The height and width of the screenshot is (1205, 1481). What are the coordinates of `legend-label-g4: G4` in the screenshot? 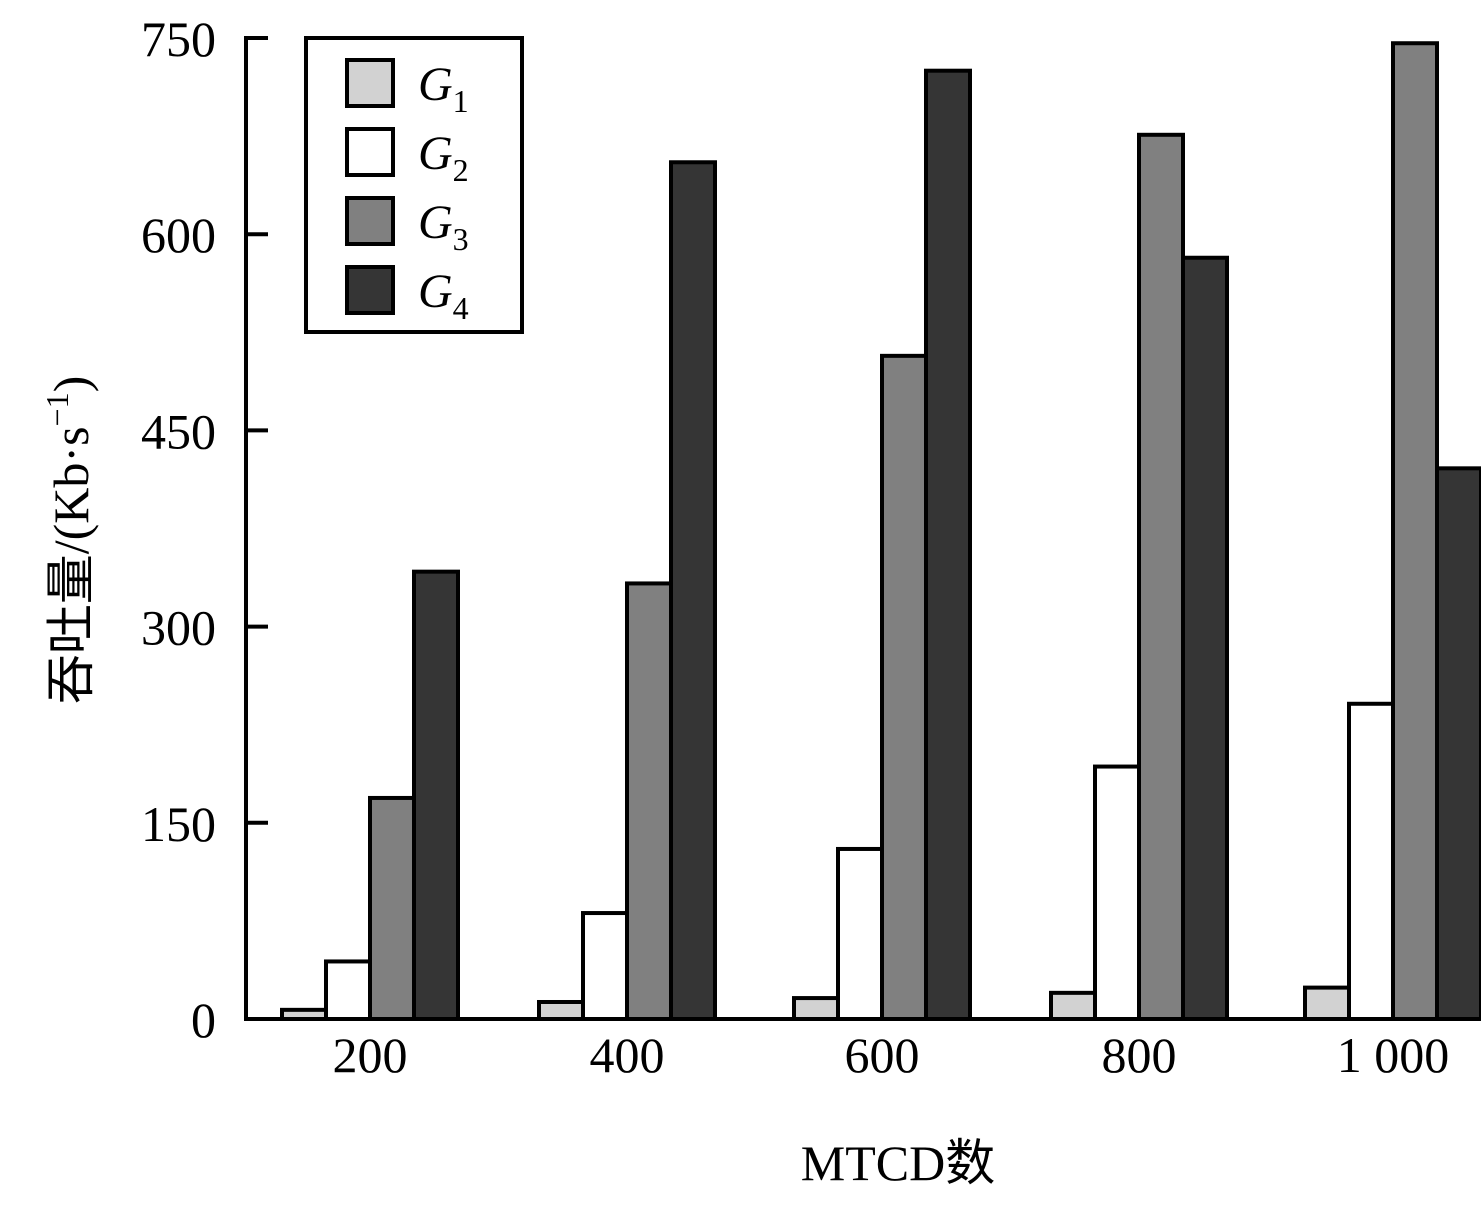 It's located at (443, 295).